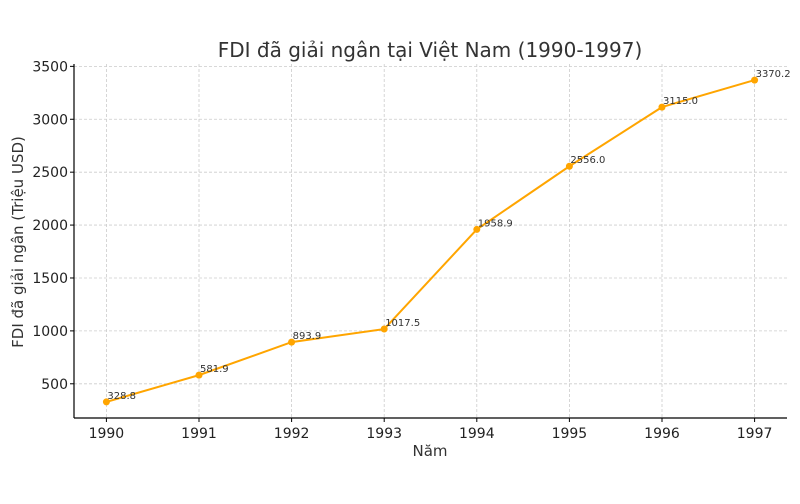  I want to click on data-label: 3370.2, so click(773, 74).